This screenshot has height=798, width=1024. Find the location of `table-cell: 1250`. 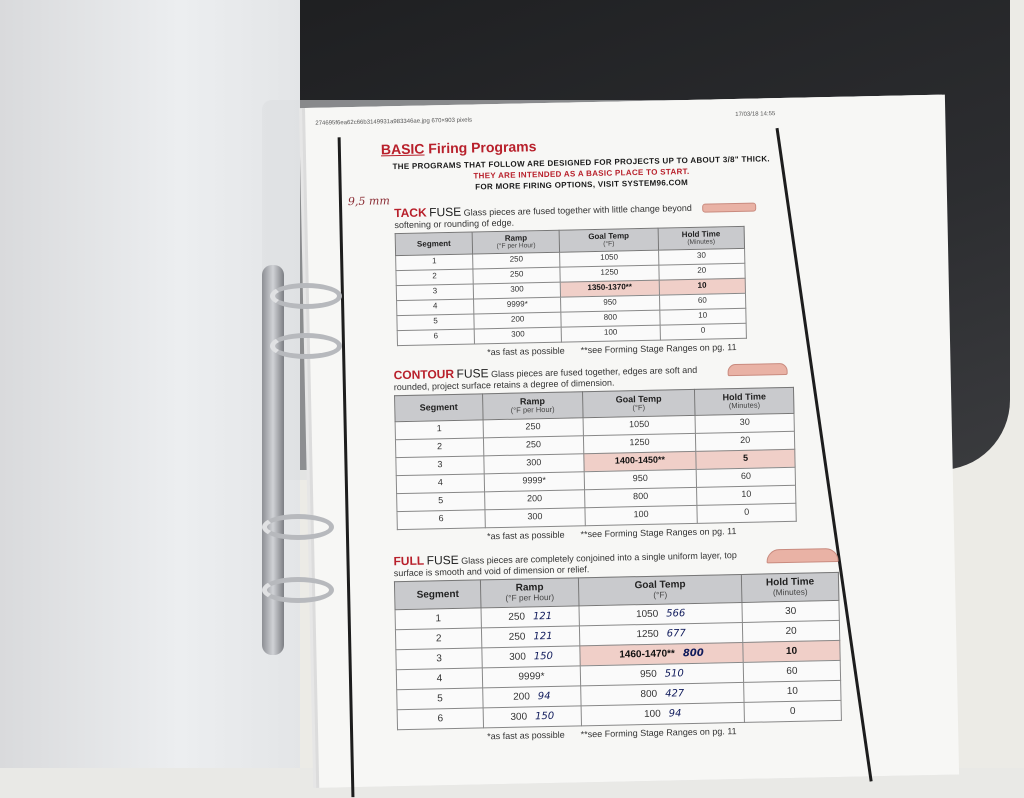

table-cell: 1250 is located at coordinates (639, 443).